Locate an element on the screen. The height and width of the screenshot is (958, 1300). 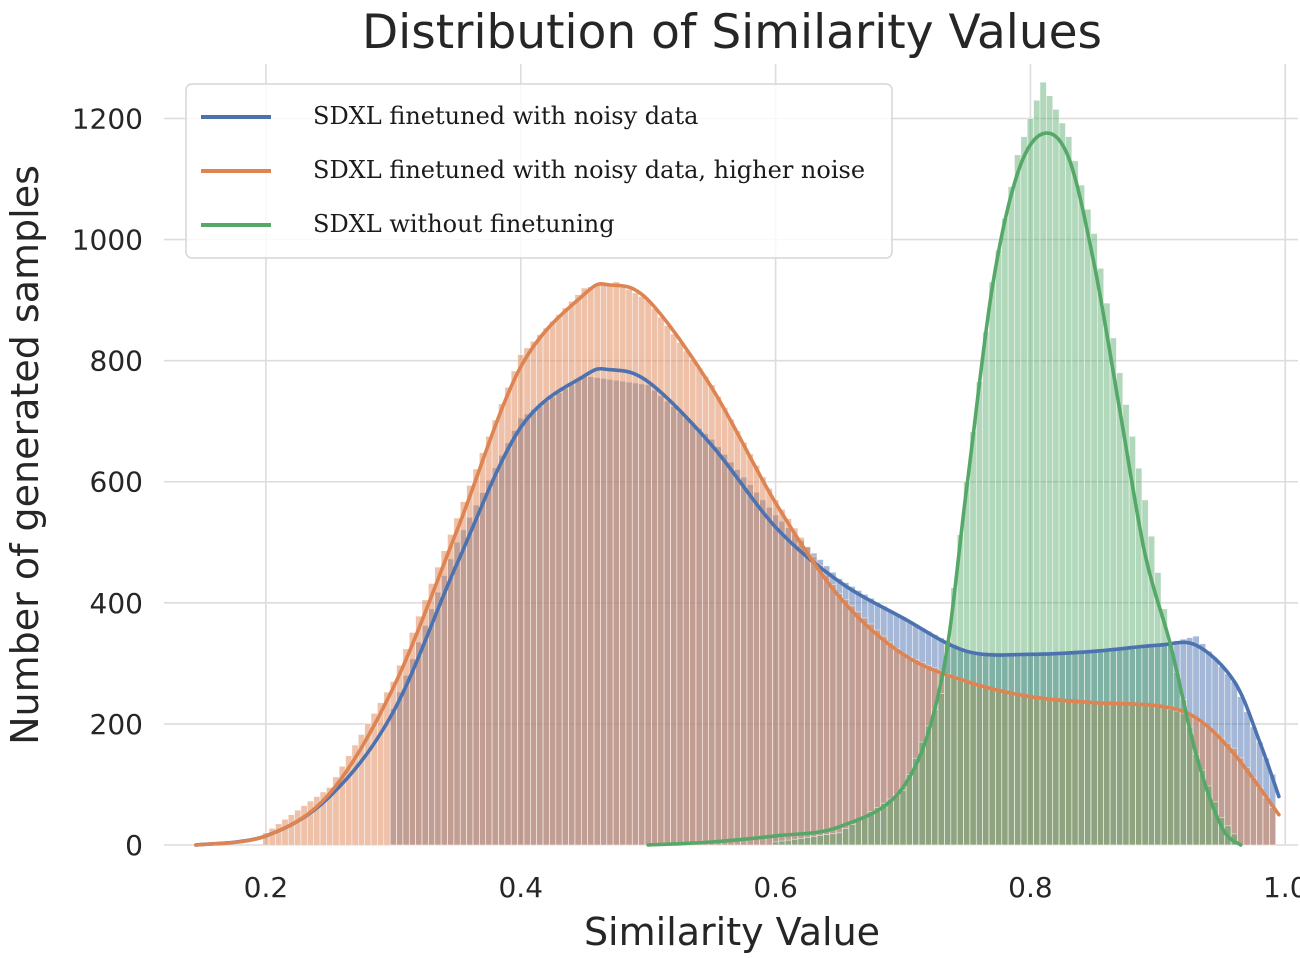
x-tick-label: 0.2 is located at coordinates (266, 887).